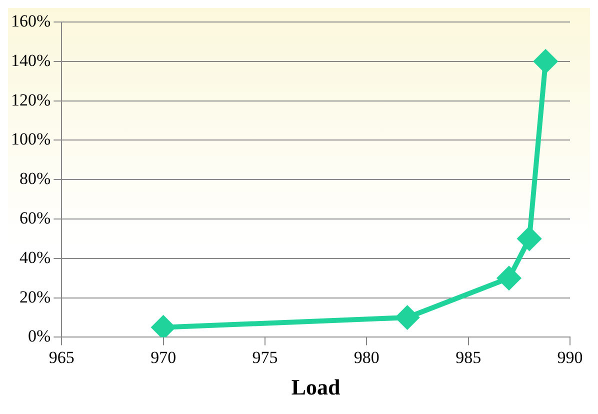 The image size is (598, 414). What do you see at coordinates (570, 357) in the screenshot?
I see `x-tick-label: 990` at bounding box center [570, 357].